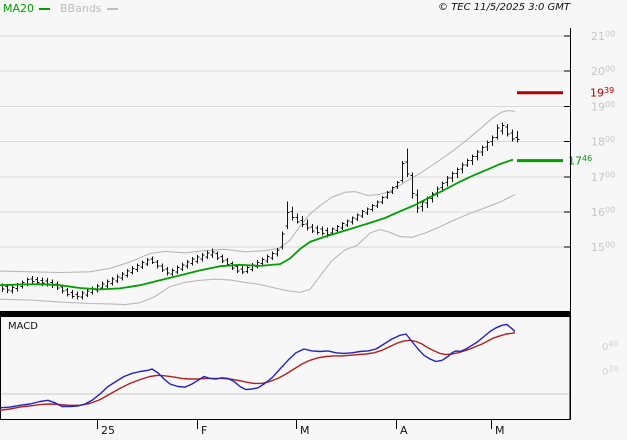 This screenshot has width=627, height=440. What do you see at coordinates (603, 213) in the screenshot?
I see `svg-text: 1600` at bounding box center [603, 213].